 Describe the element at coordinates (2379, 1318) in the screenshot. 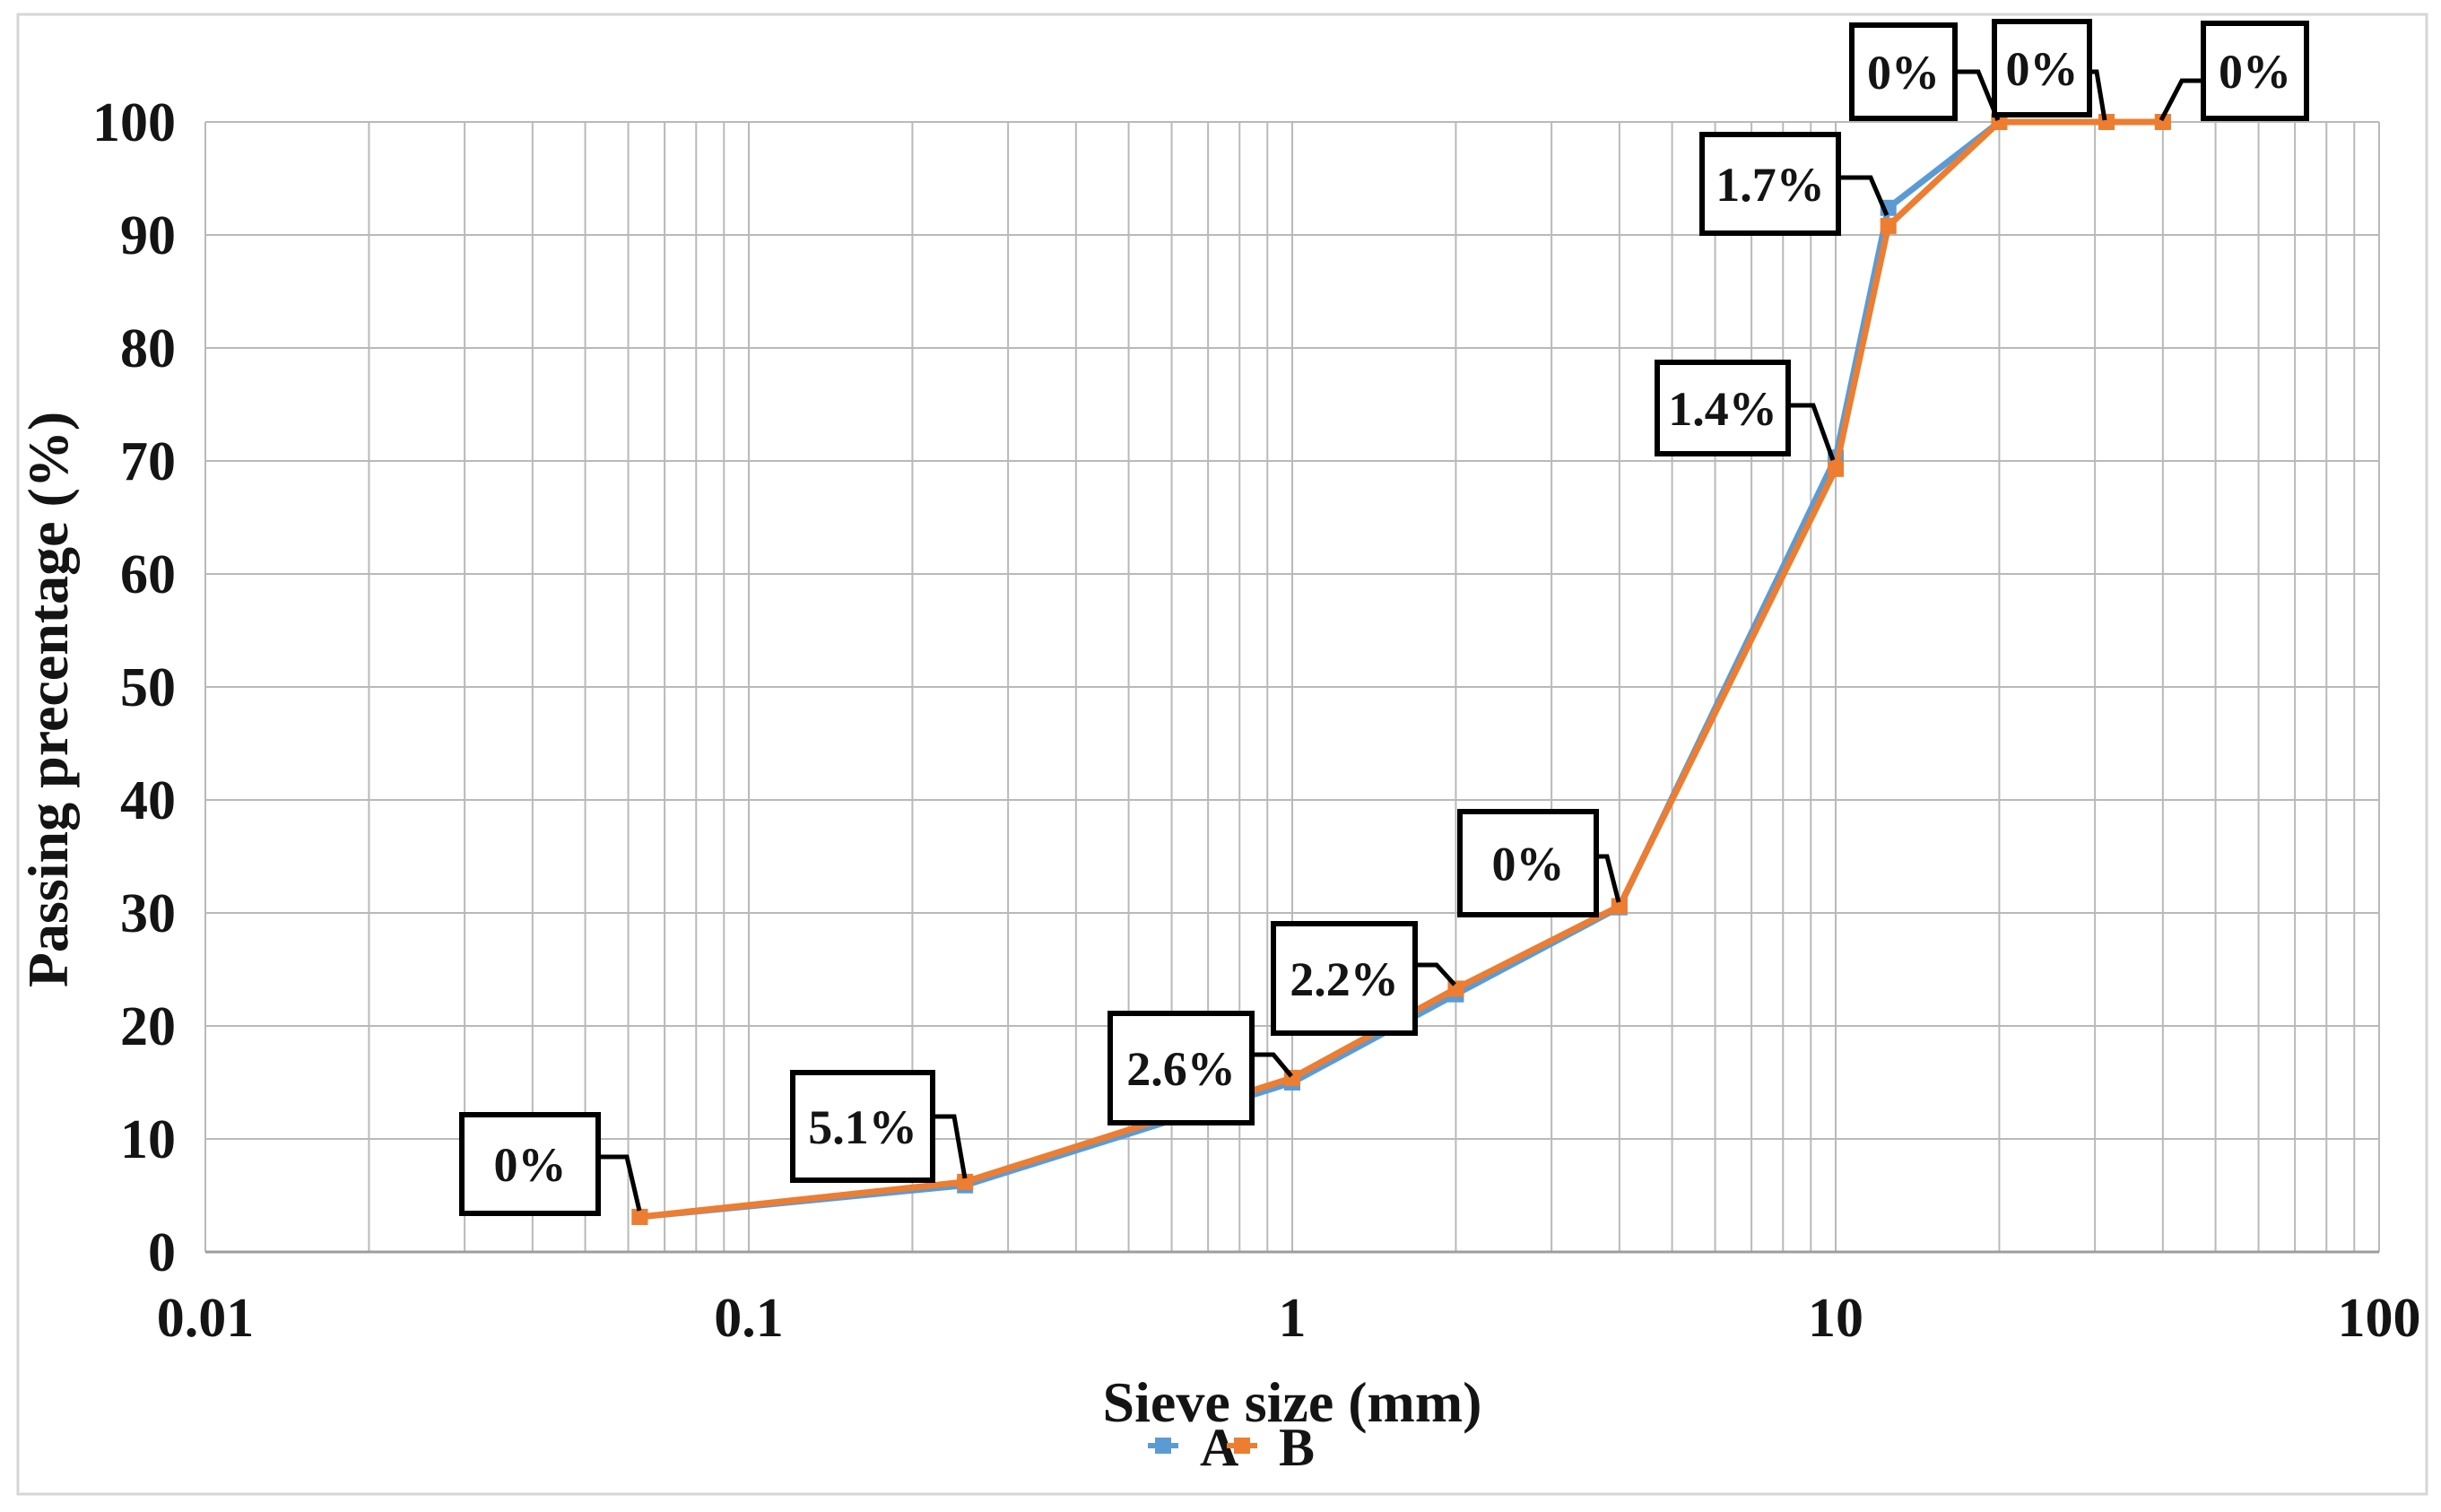

I see `x-tick-label: 100` at that location.